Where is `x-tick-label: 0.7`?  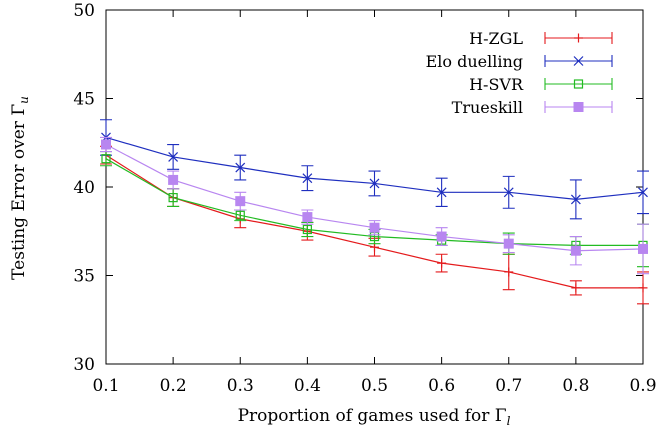 x-tick-label: 0.7 is located at coordinates (508, 386).